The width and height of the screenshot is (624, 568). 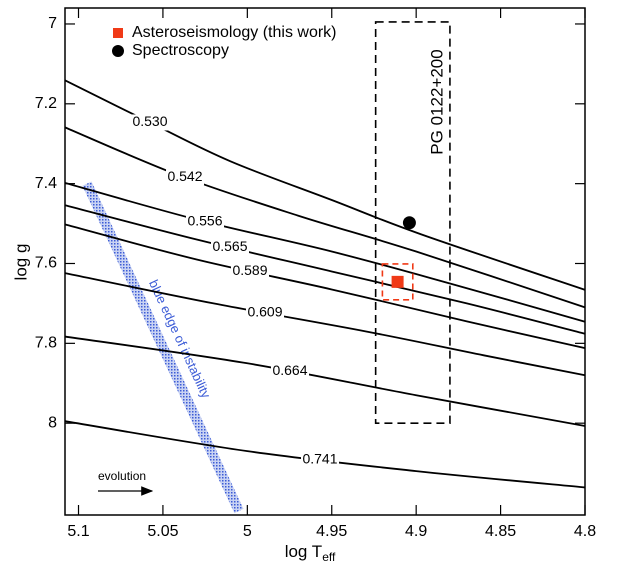 I want to click on track-label: 0.609, so click(x=264, y=312).